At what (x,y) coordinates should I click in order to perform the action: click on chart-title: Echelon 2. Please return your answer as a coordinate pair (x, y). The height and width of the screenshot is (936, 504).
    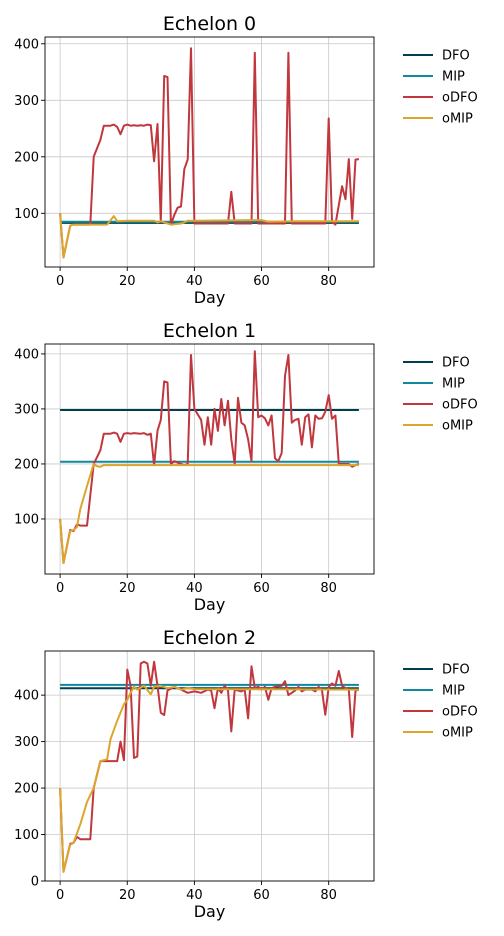
    Looking at the image, I should click on (209, 638).